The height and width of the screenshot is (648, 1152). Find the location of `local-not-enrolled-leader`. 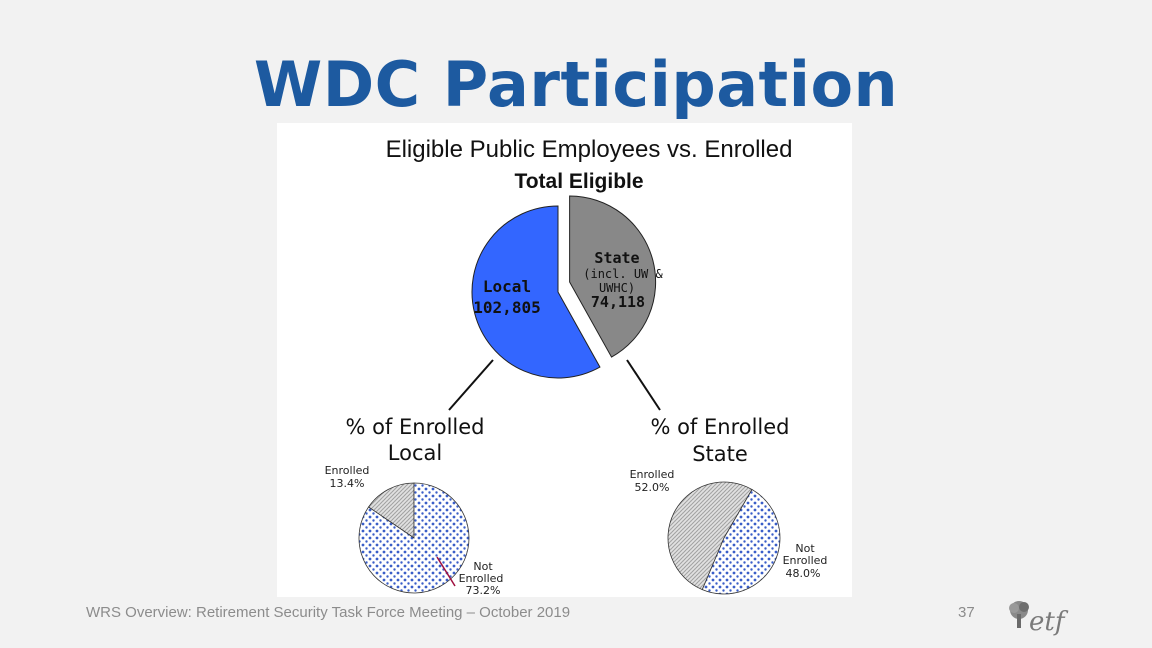

local-not-enrolled-leader is located at coordinates (446, 571).